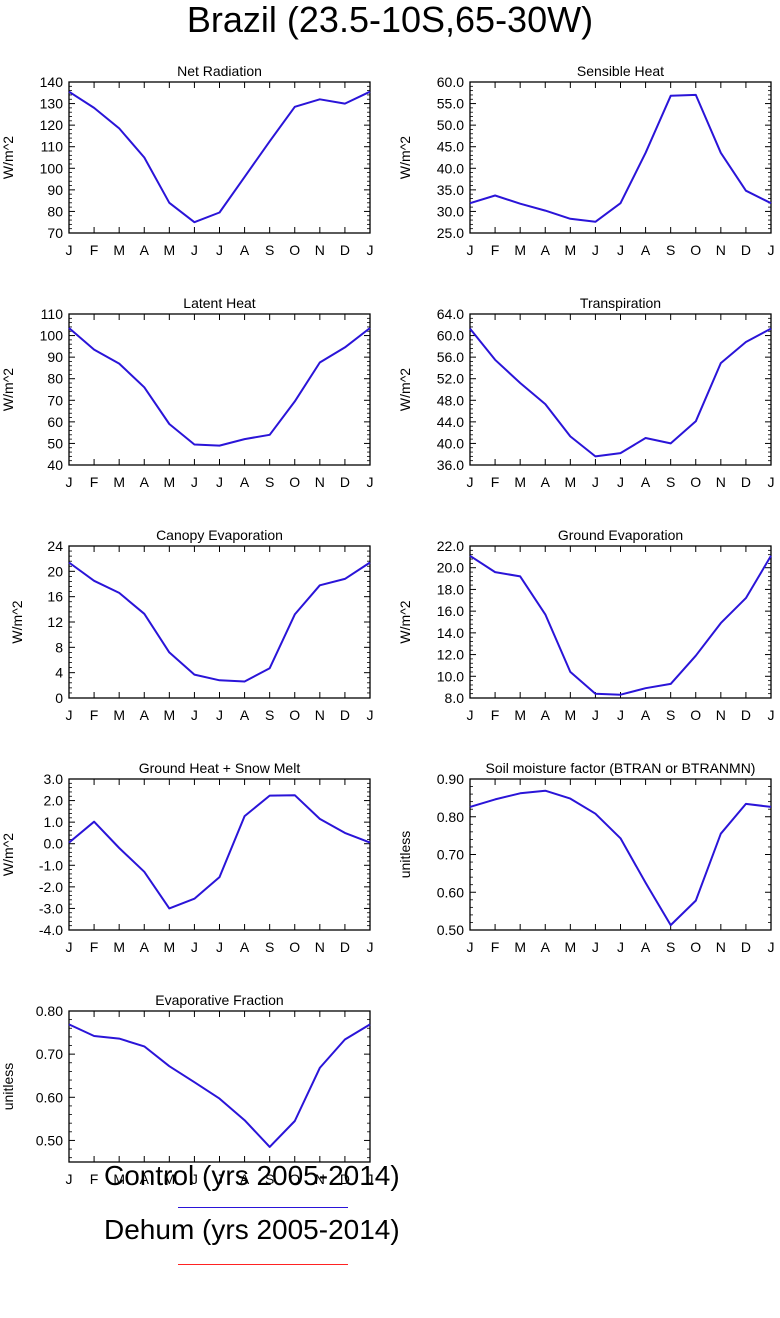 Image resolution: width=780 pixels, height=1318 pixels. Describe the element at coordinates (450, 817) in the screenshot. I see `y-tick-label: 0.80` at that location.